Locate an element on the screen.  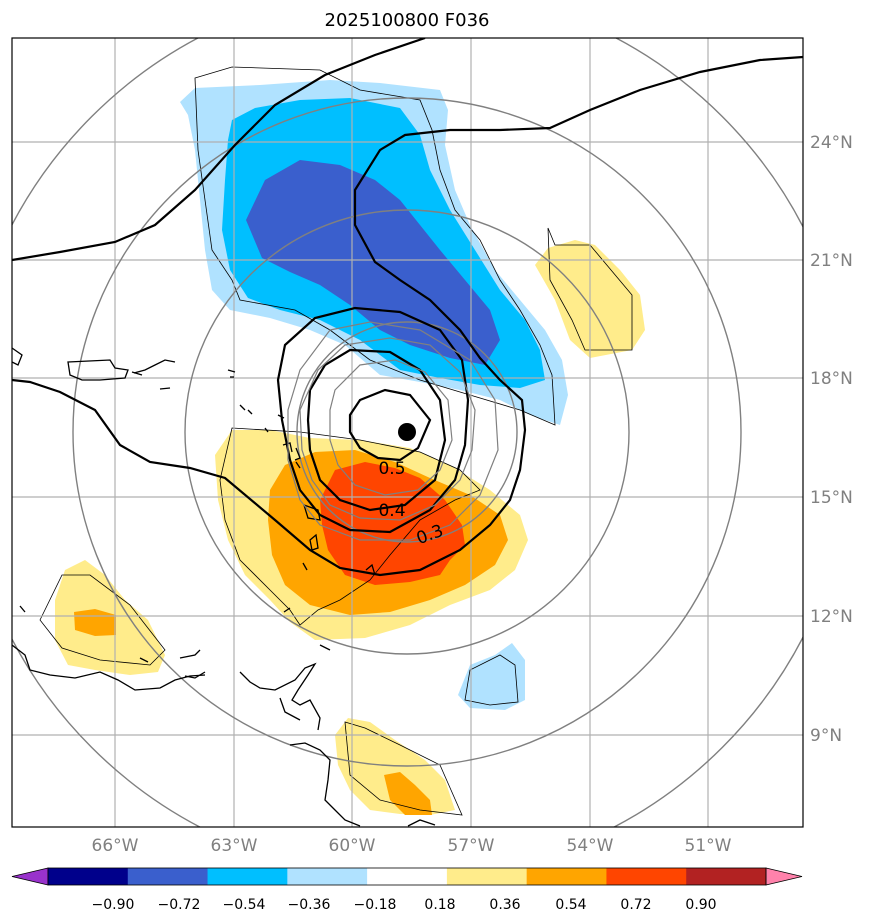
cbar-tick-label: 0.90 is located at coordinates (700, 905).